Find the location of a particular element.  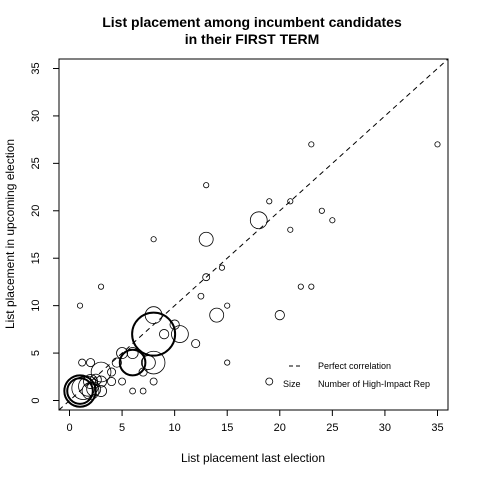

y-tick-label: 30 is located at coordinates (36, 116).